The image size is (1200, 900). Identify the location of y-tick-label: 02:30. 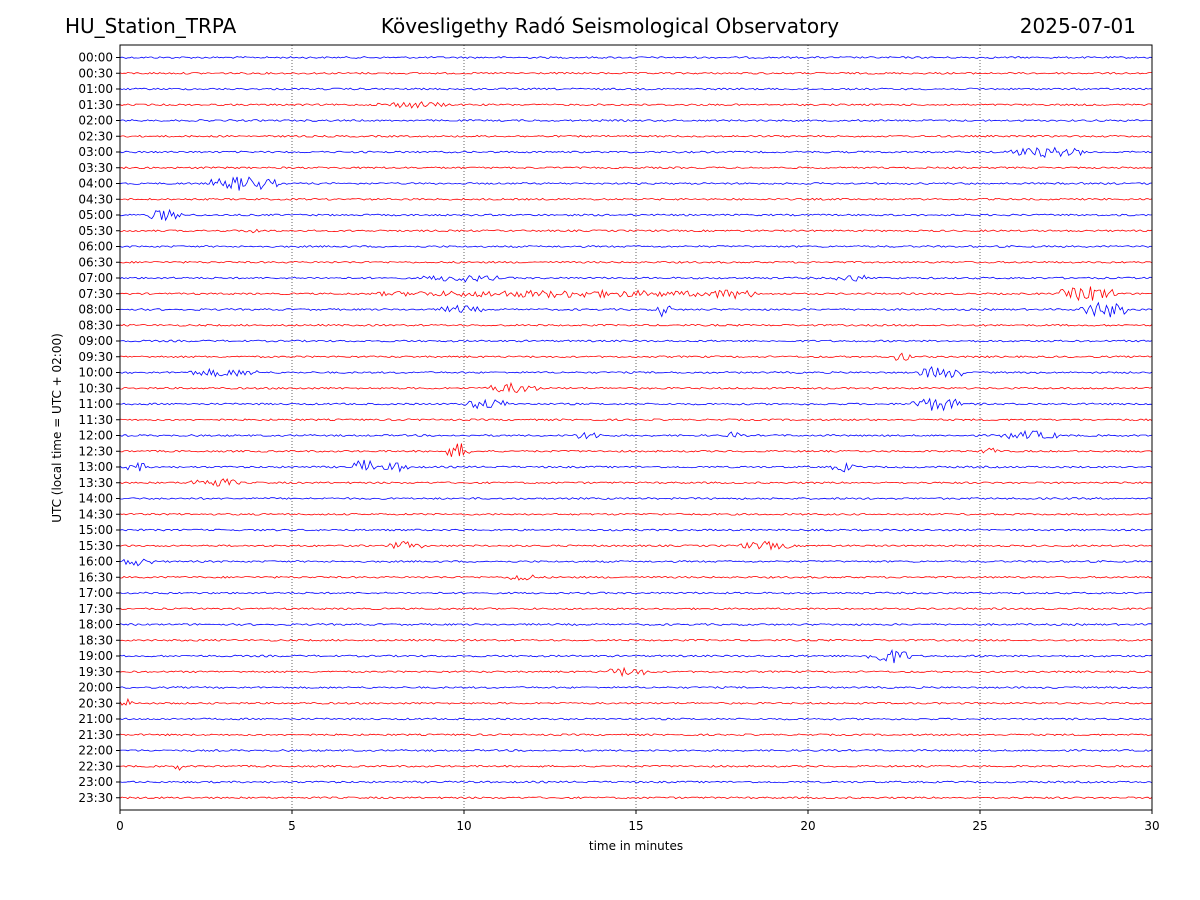
(95, 136).